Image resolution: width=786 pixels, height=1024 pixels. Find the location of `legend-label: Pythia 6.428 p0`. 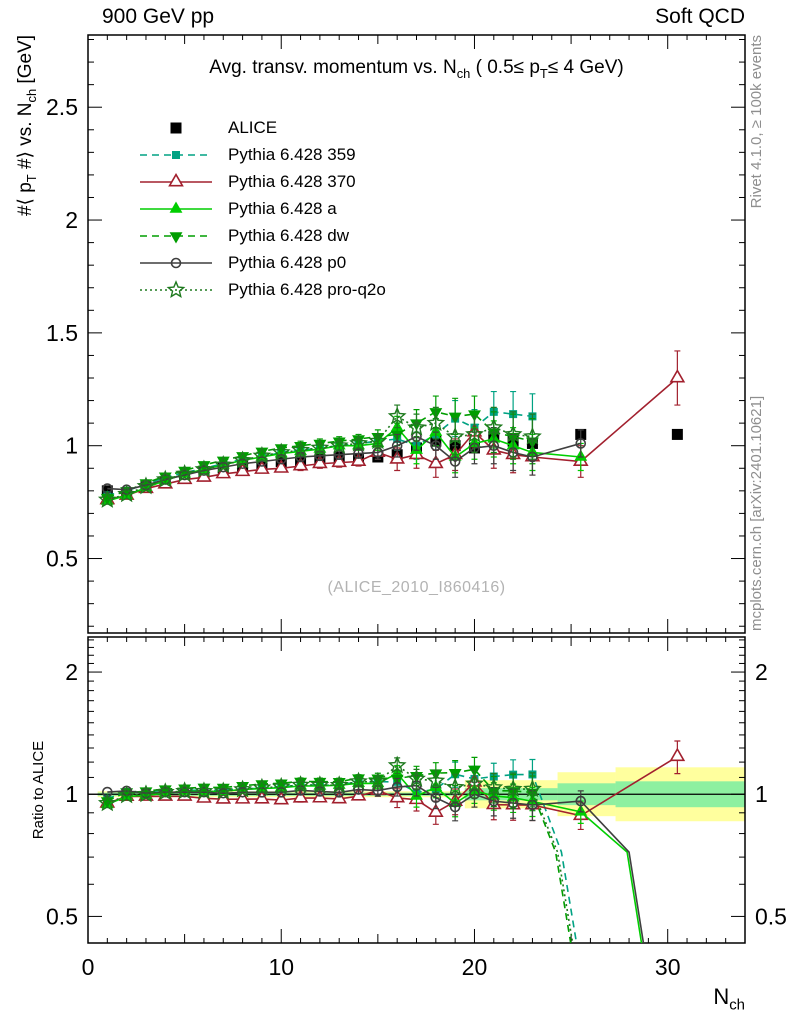

legend-label: Pythia 6.428 p0 is located at coordinates (287, 262).